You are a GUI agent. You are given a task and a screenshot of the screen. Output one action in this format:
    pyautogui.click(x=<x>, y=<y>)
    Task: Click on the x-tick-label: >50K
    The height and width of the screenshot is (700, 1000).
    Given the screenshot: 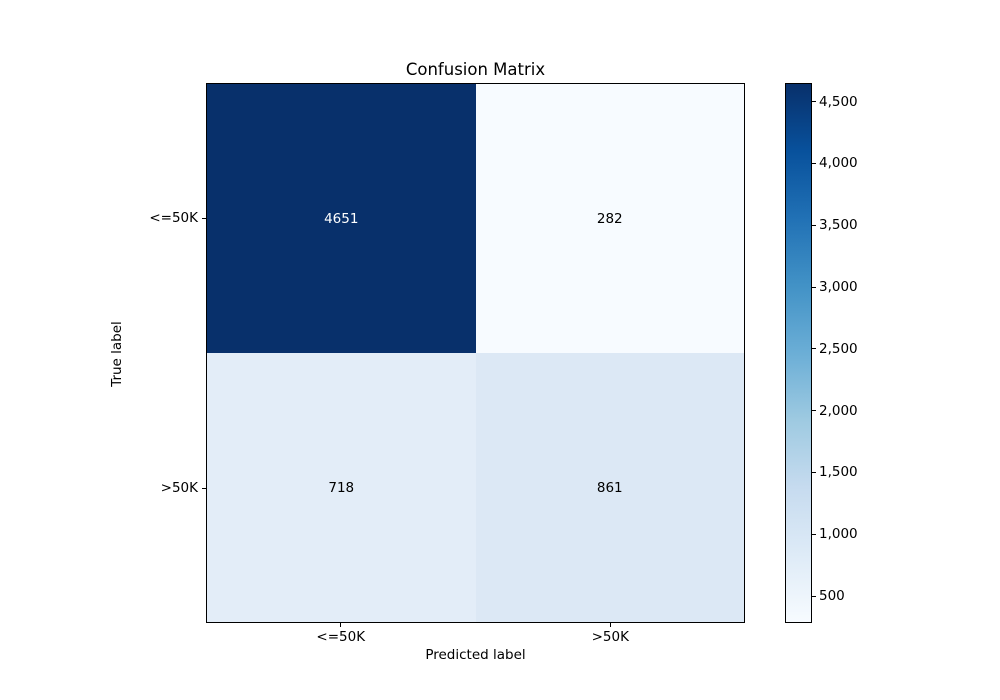 What is the action you would take?
    pyautogui.click(x=610, y=637)
    